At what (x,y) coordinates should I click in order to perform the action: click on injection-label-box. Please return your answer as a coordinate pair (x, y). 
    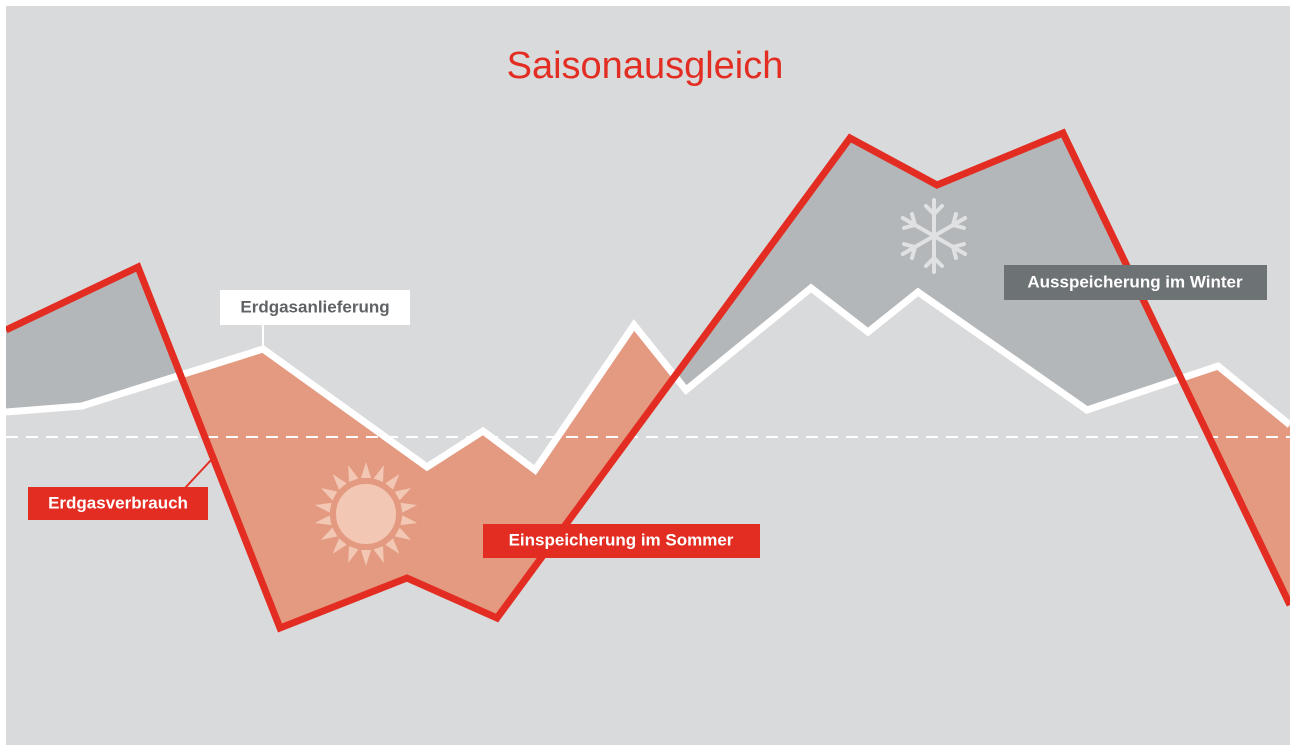
    Looking at the image, I should click on (621, 541).